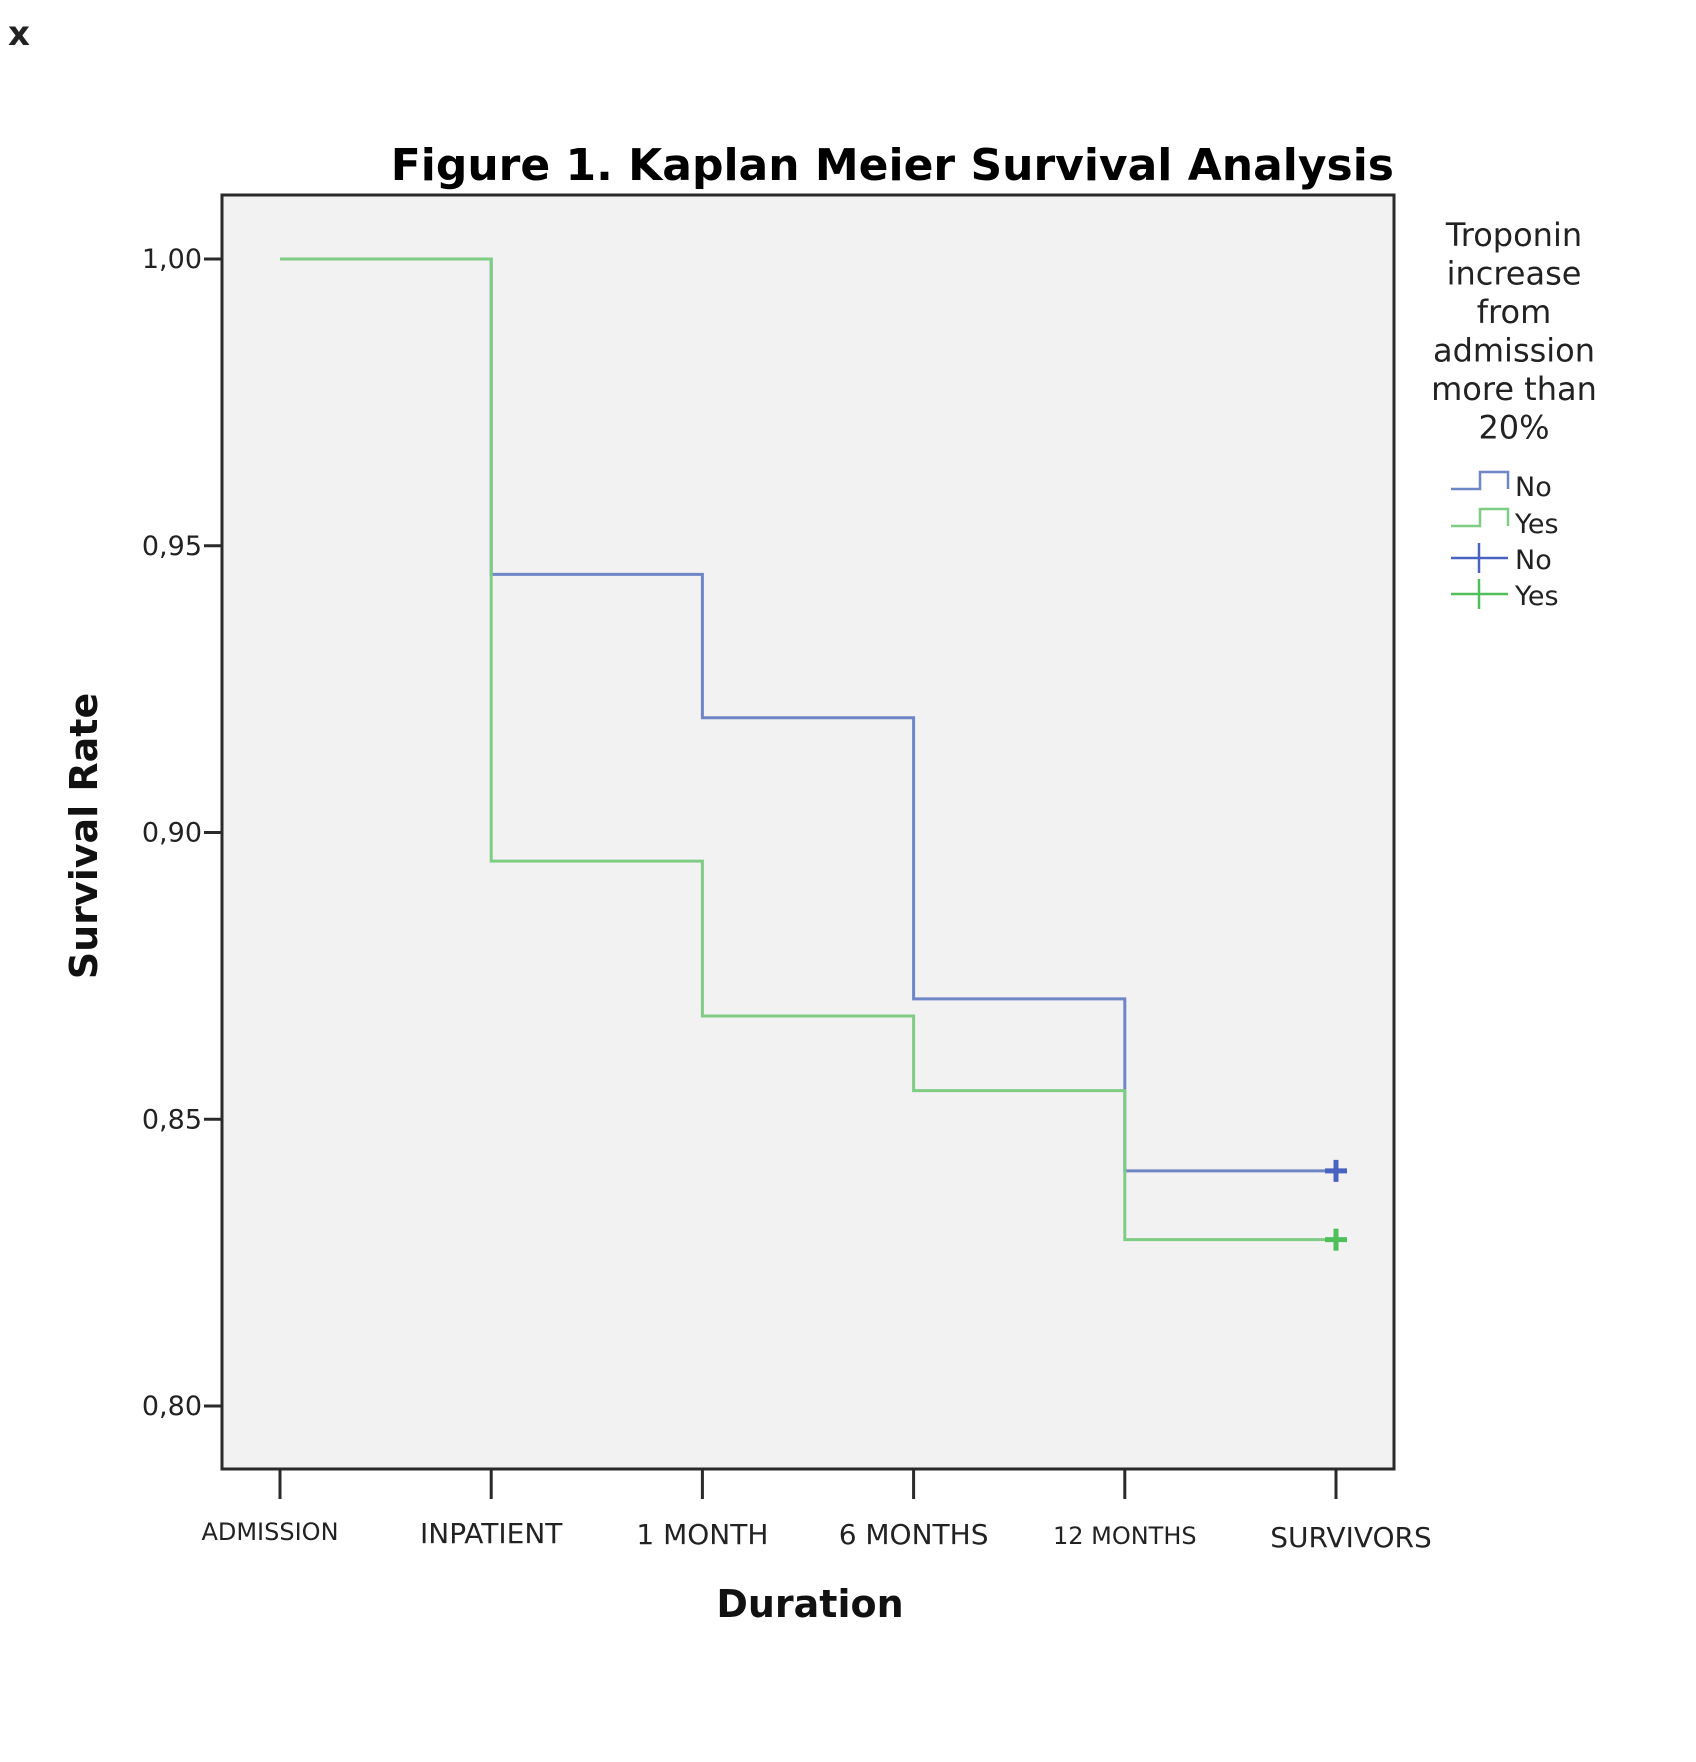 This screenshot has width=1696, height=1762. I want to click on x-tick-label: 6 MONTHS, so click(914, 1534).